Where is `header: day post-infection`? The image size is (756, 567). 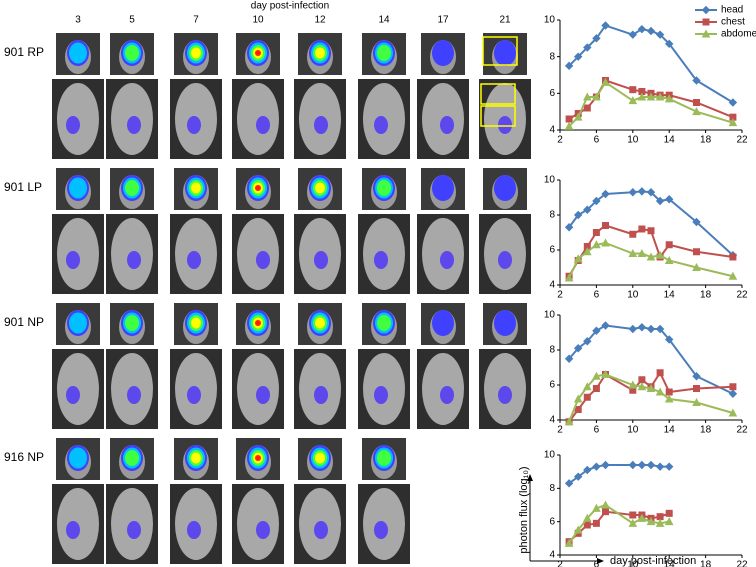
header: day post-infection is located at coordinates (290, 6).